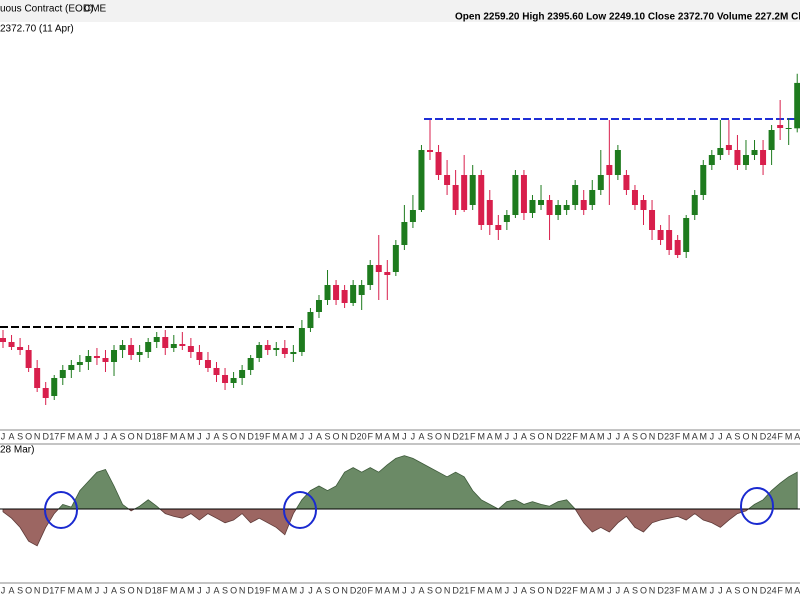 This screenshot has height=600, width=800. What do you see at coordinates (95, 9) in the screenshot?
I see `exchange: CME` at bounding box center [95, 9].